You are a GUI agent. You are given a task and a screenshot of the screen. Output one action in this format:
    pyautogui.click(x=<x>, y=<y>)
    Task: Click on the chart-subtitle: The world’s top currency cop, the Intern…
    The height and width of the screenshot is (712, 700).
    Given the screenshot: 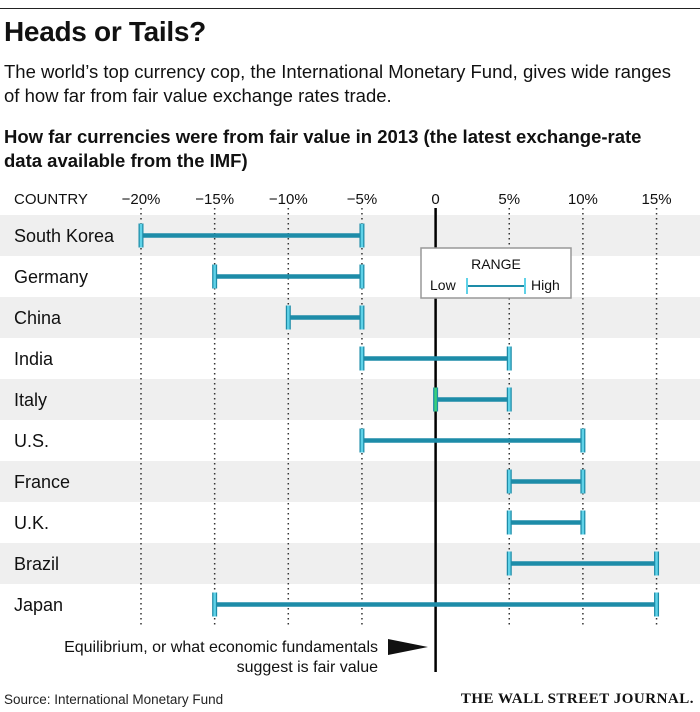 What is the action you would take?
    pyautogui.click(x=338, y=83)
    